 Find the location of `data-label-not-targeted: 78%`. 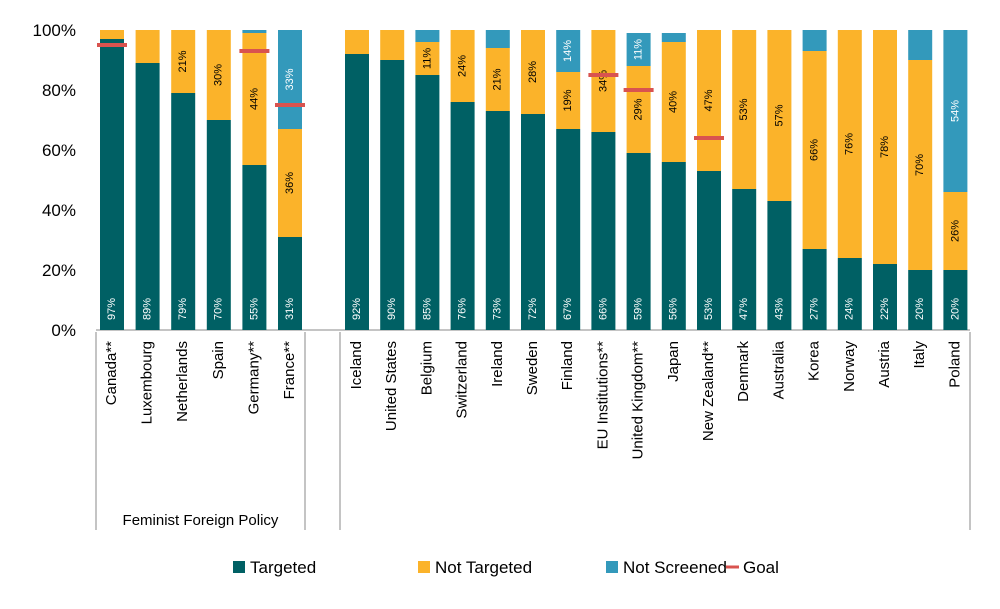

data-label-not-targeted: 78% is located at coordinates (885, 147).